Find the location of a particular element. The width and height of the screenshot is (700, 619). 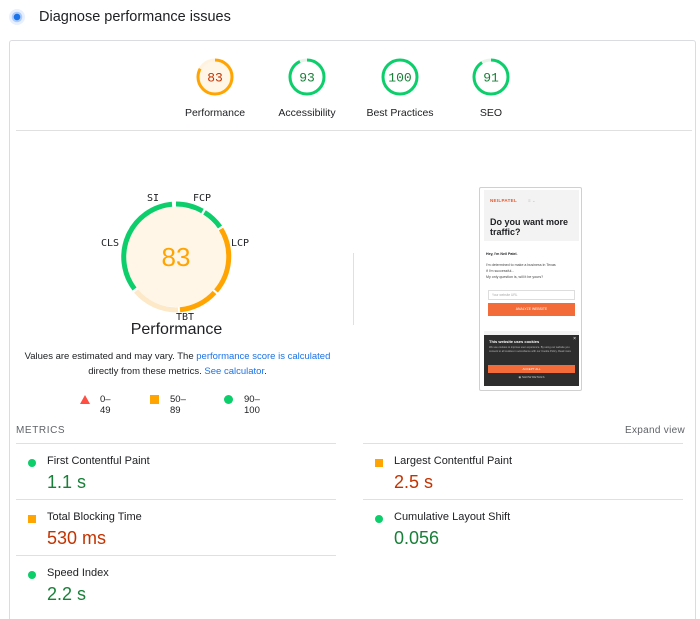

lcp-segment is located at coordinates (223, 260).